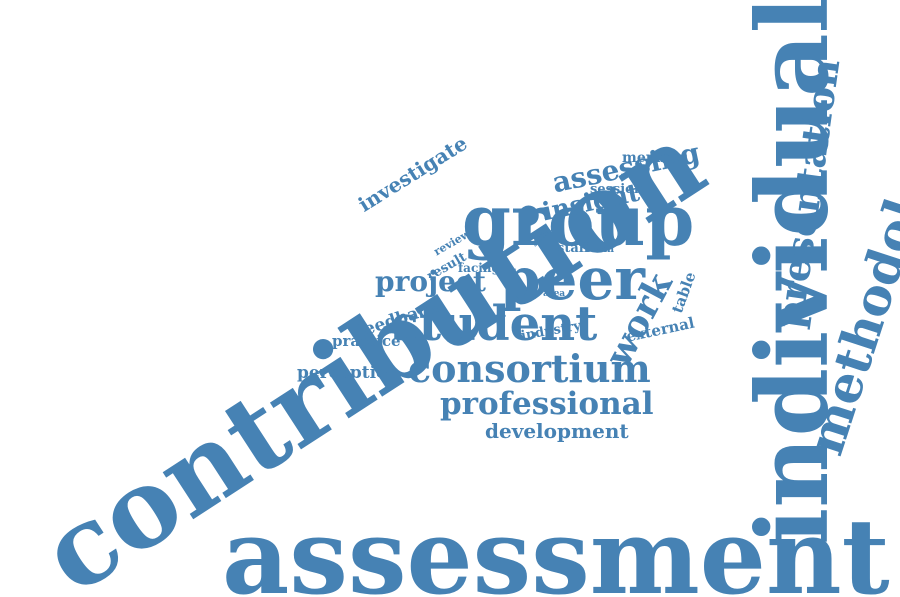  I want to click on word-consortium: consortium, so click(529, 368).